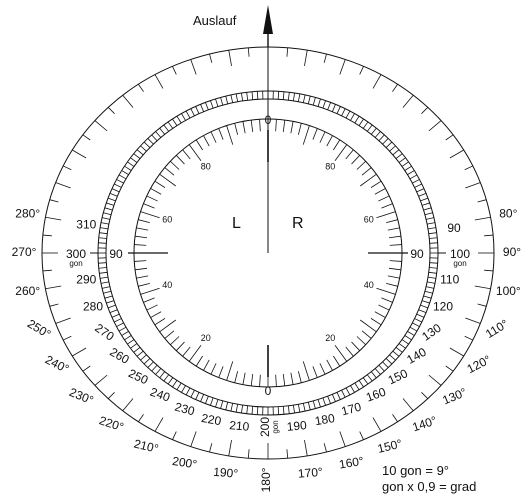  What do you see at coordinates (376, 395) in the screenshot?
I see `gon-label: 160` at bounding box center [376, 395].